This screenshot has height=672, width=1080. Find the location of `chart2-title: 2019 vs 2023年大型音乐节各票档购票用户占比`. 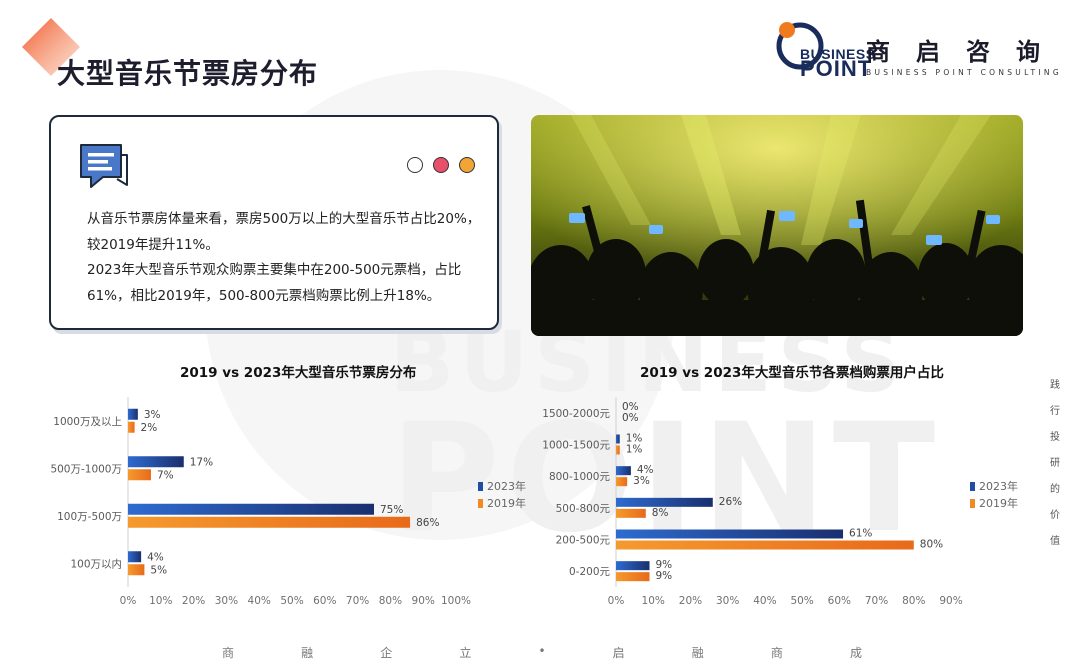

chart2-title: 2019 vs 2023年大型音乐节各票档购票用户占比 is located at coordinates (792, 373).